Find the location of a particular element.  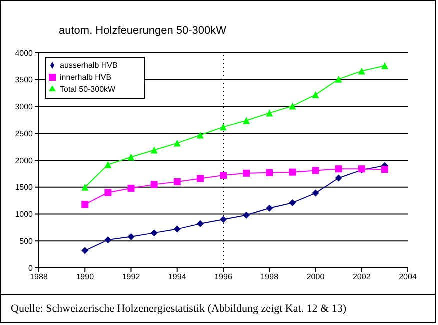

legend-label: Total 50-300kW is located at coordinates (88, 89).